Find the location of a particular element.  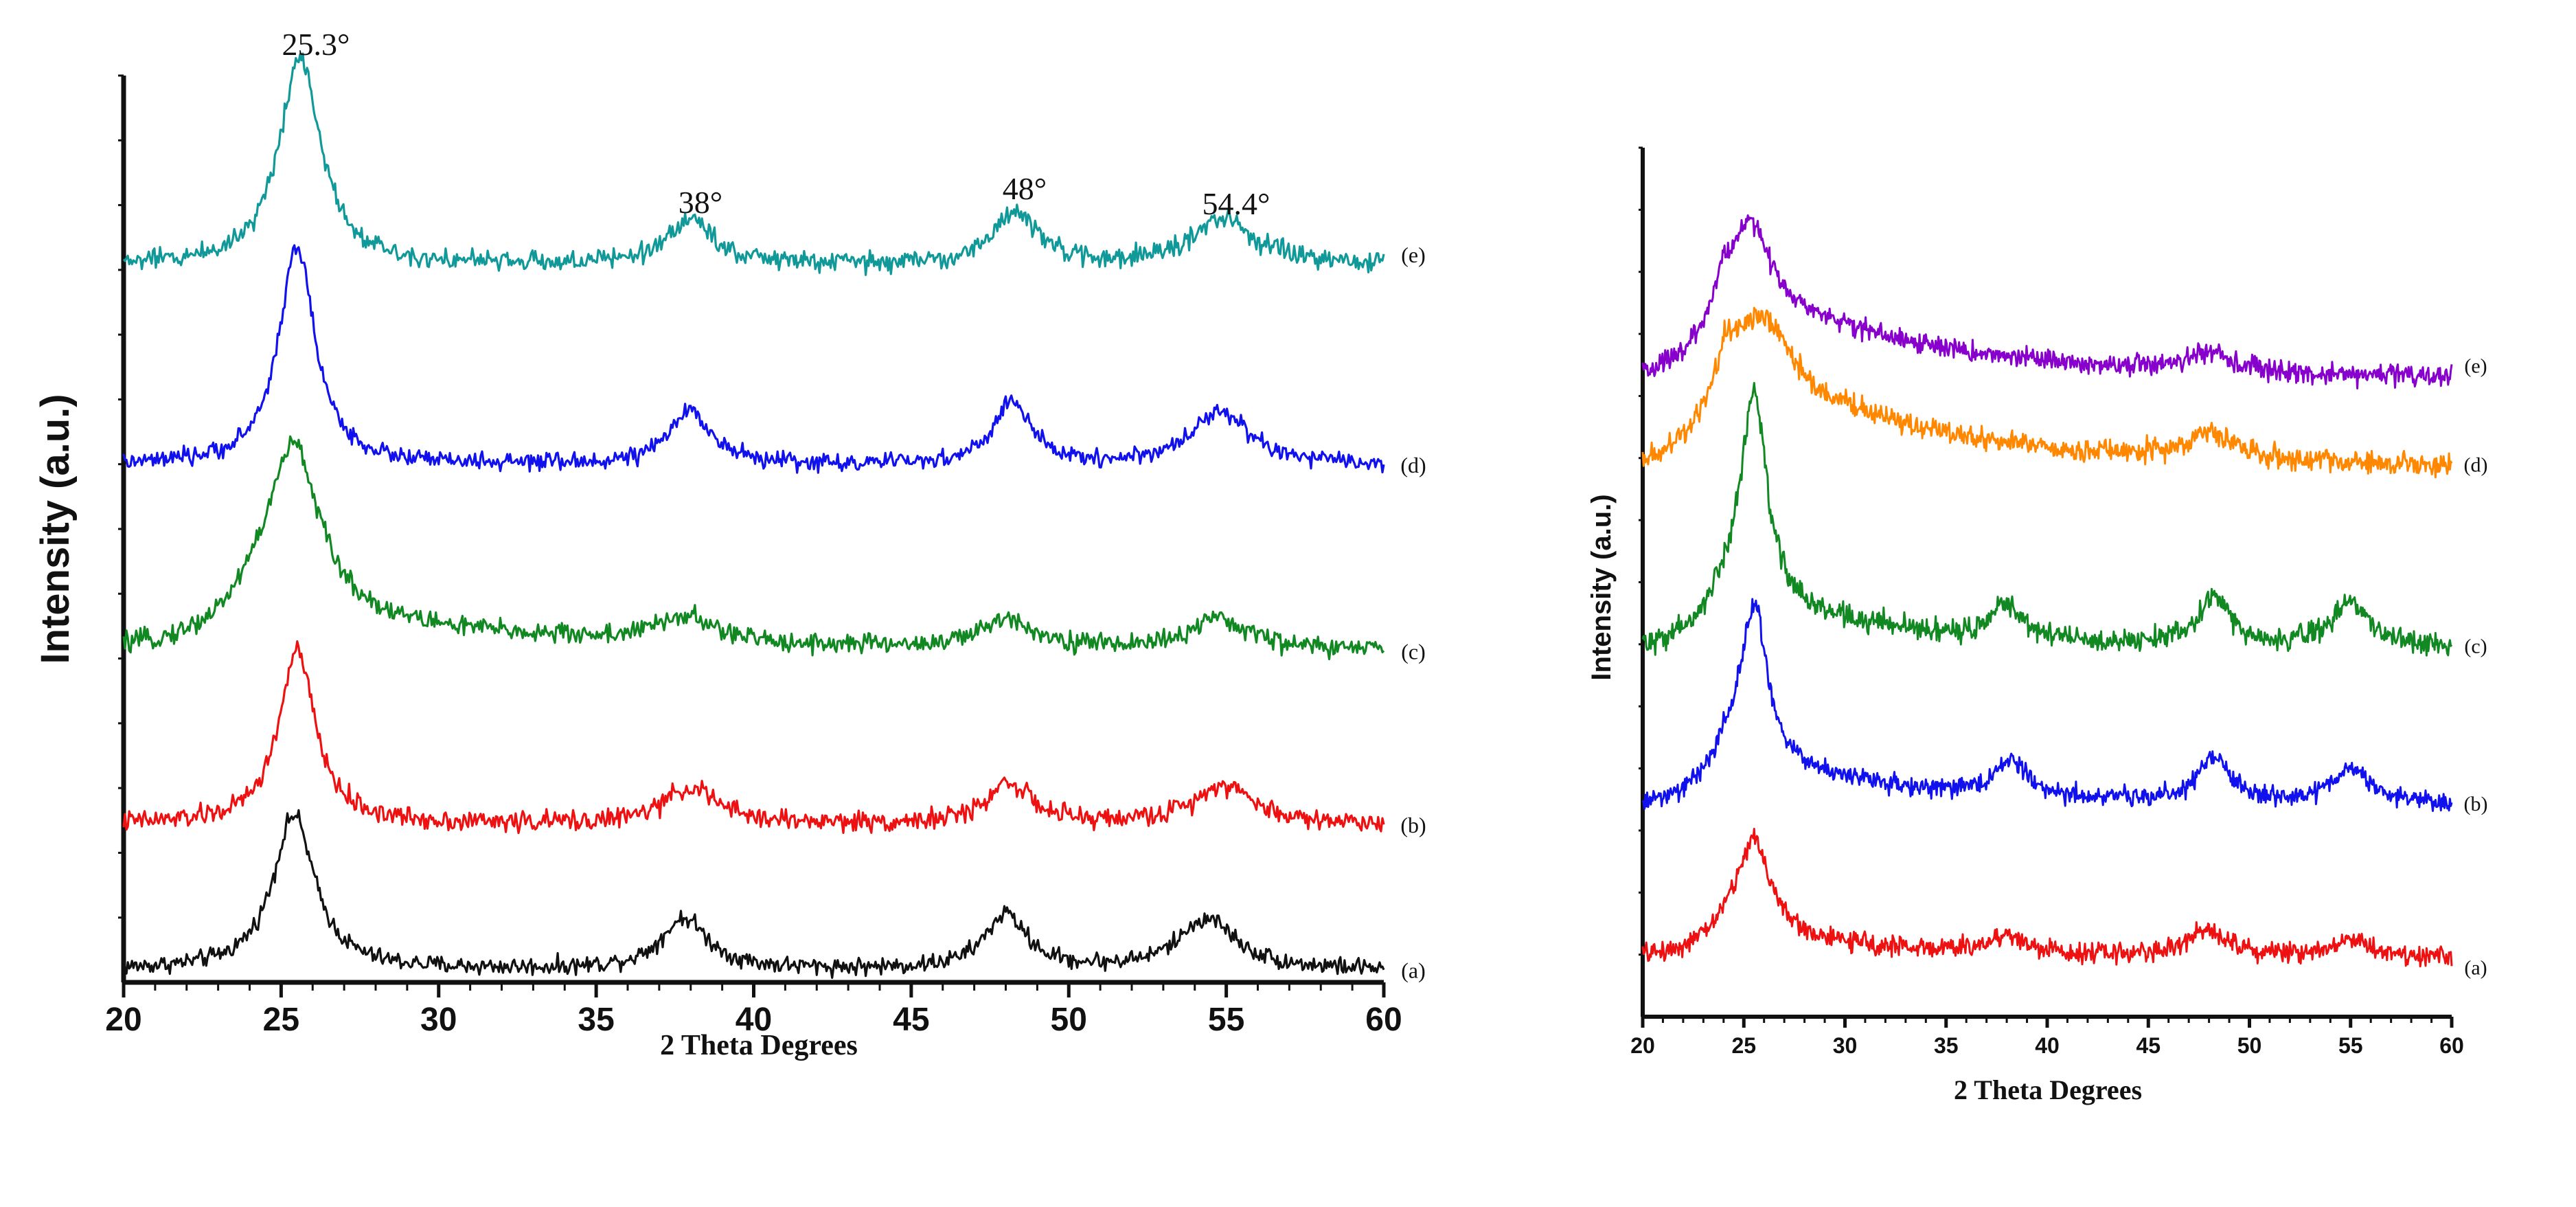

right-x-axis-title: 2 Theta Degrees is located at coordinates (2048, 1089).